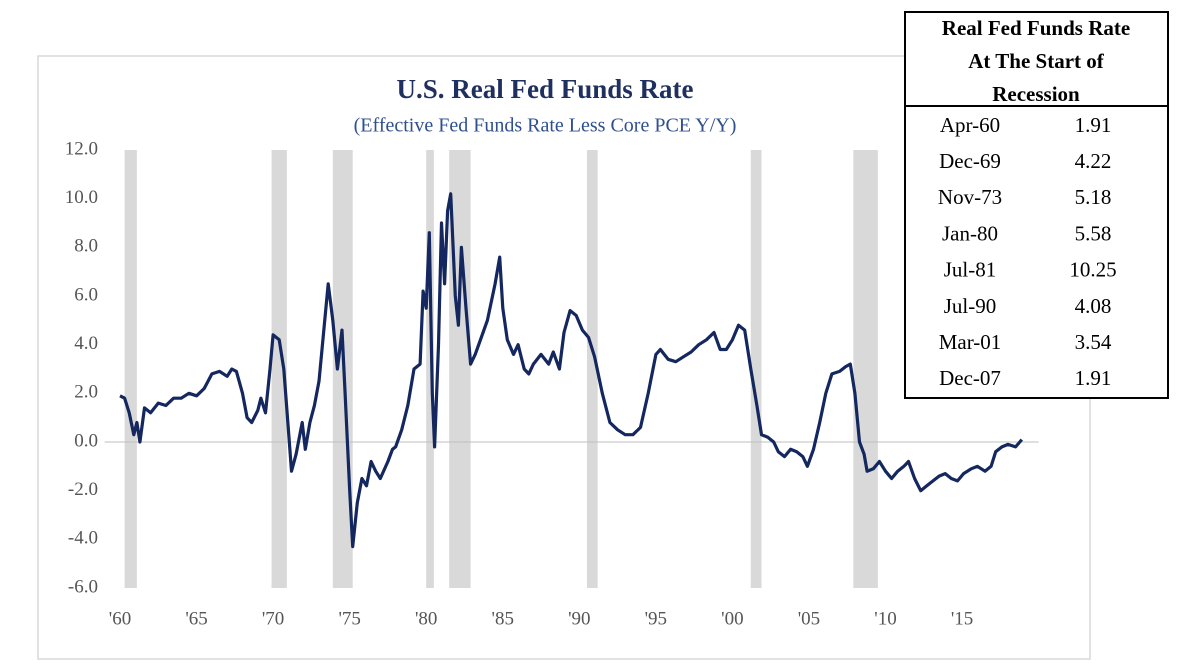 This screenshot has width=1183, height=671. Describe the element at coordinates (83, 538) in the screenshot. I see `y-tick-label: -4.0` at that location.